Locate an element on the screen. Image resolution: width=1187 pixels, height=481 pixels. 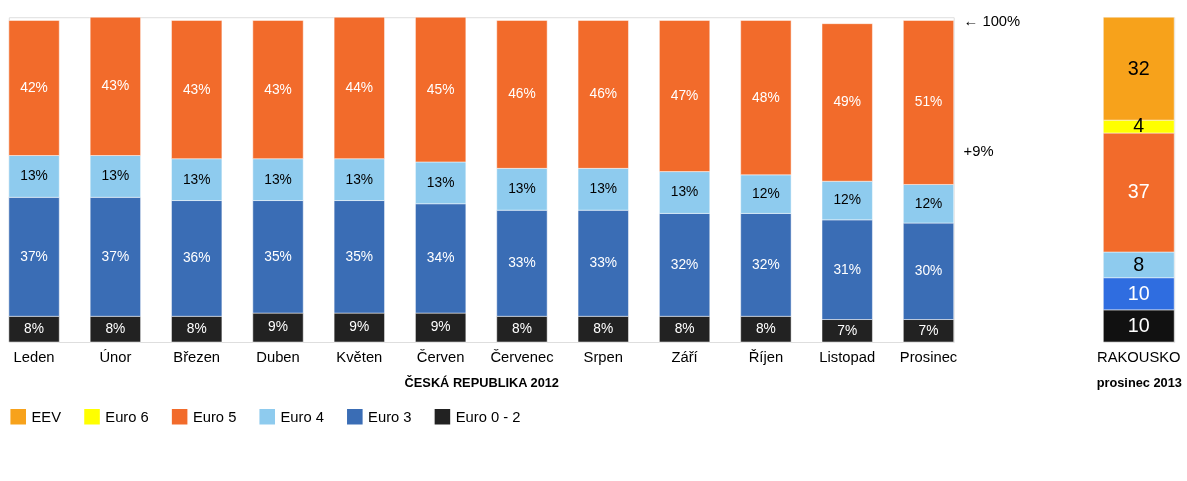
data-label: 36% is located at coordinates (196, 258).